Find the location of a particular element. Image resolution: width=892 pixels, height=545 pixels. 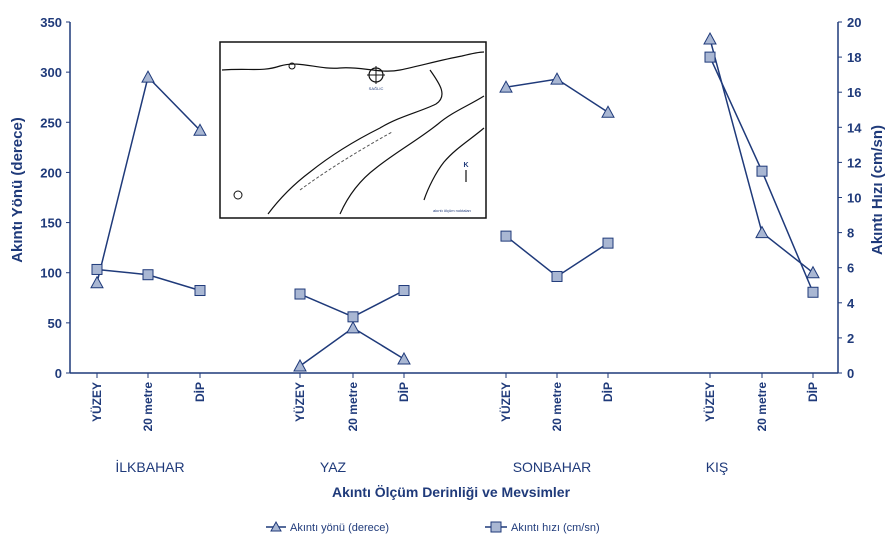

legend-speed-label: Akıntı hızı (cm/sn) is located at coordinates (555, 528).